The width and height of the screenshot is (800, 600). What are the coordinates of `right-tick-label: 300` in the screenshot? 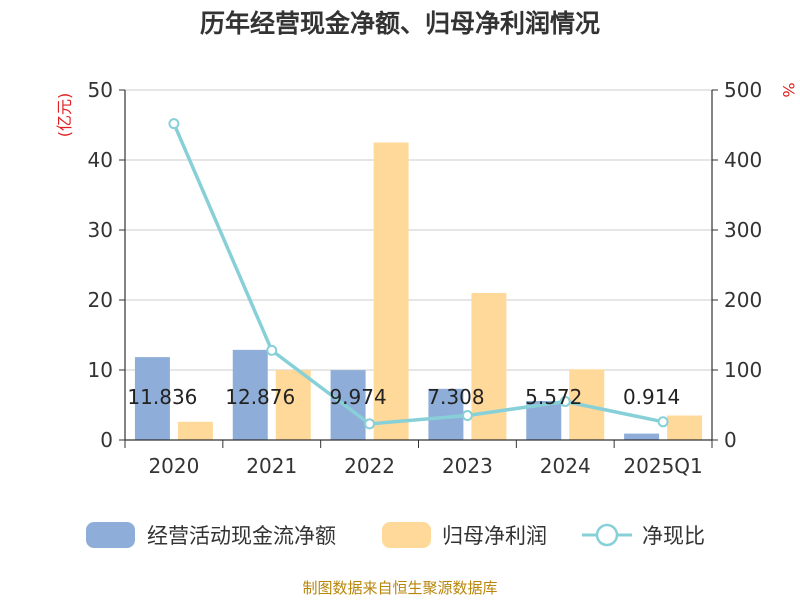 It's located at (743, 230).